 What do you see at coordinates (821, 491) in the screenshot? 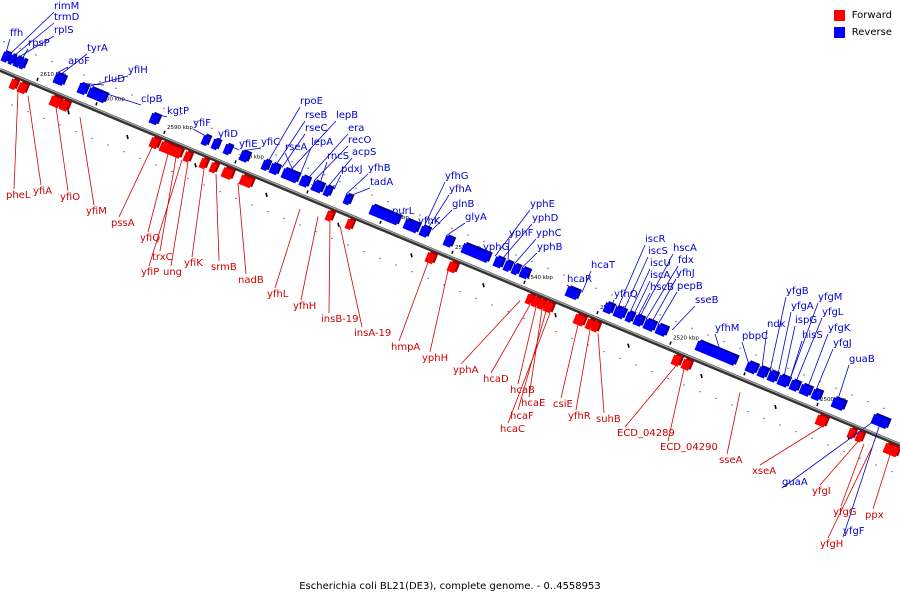
I see `gene-label-yfgI: yfgI` at bounding box center [821, 491].